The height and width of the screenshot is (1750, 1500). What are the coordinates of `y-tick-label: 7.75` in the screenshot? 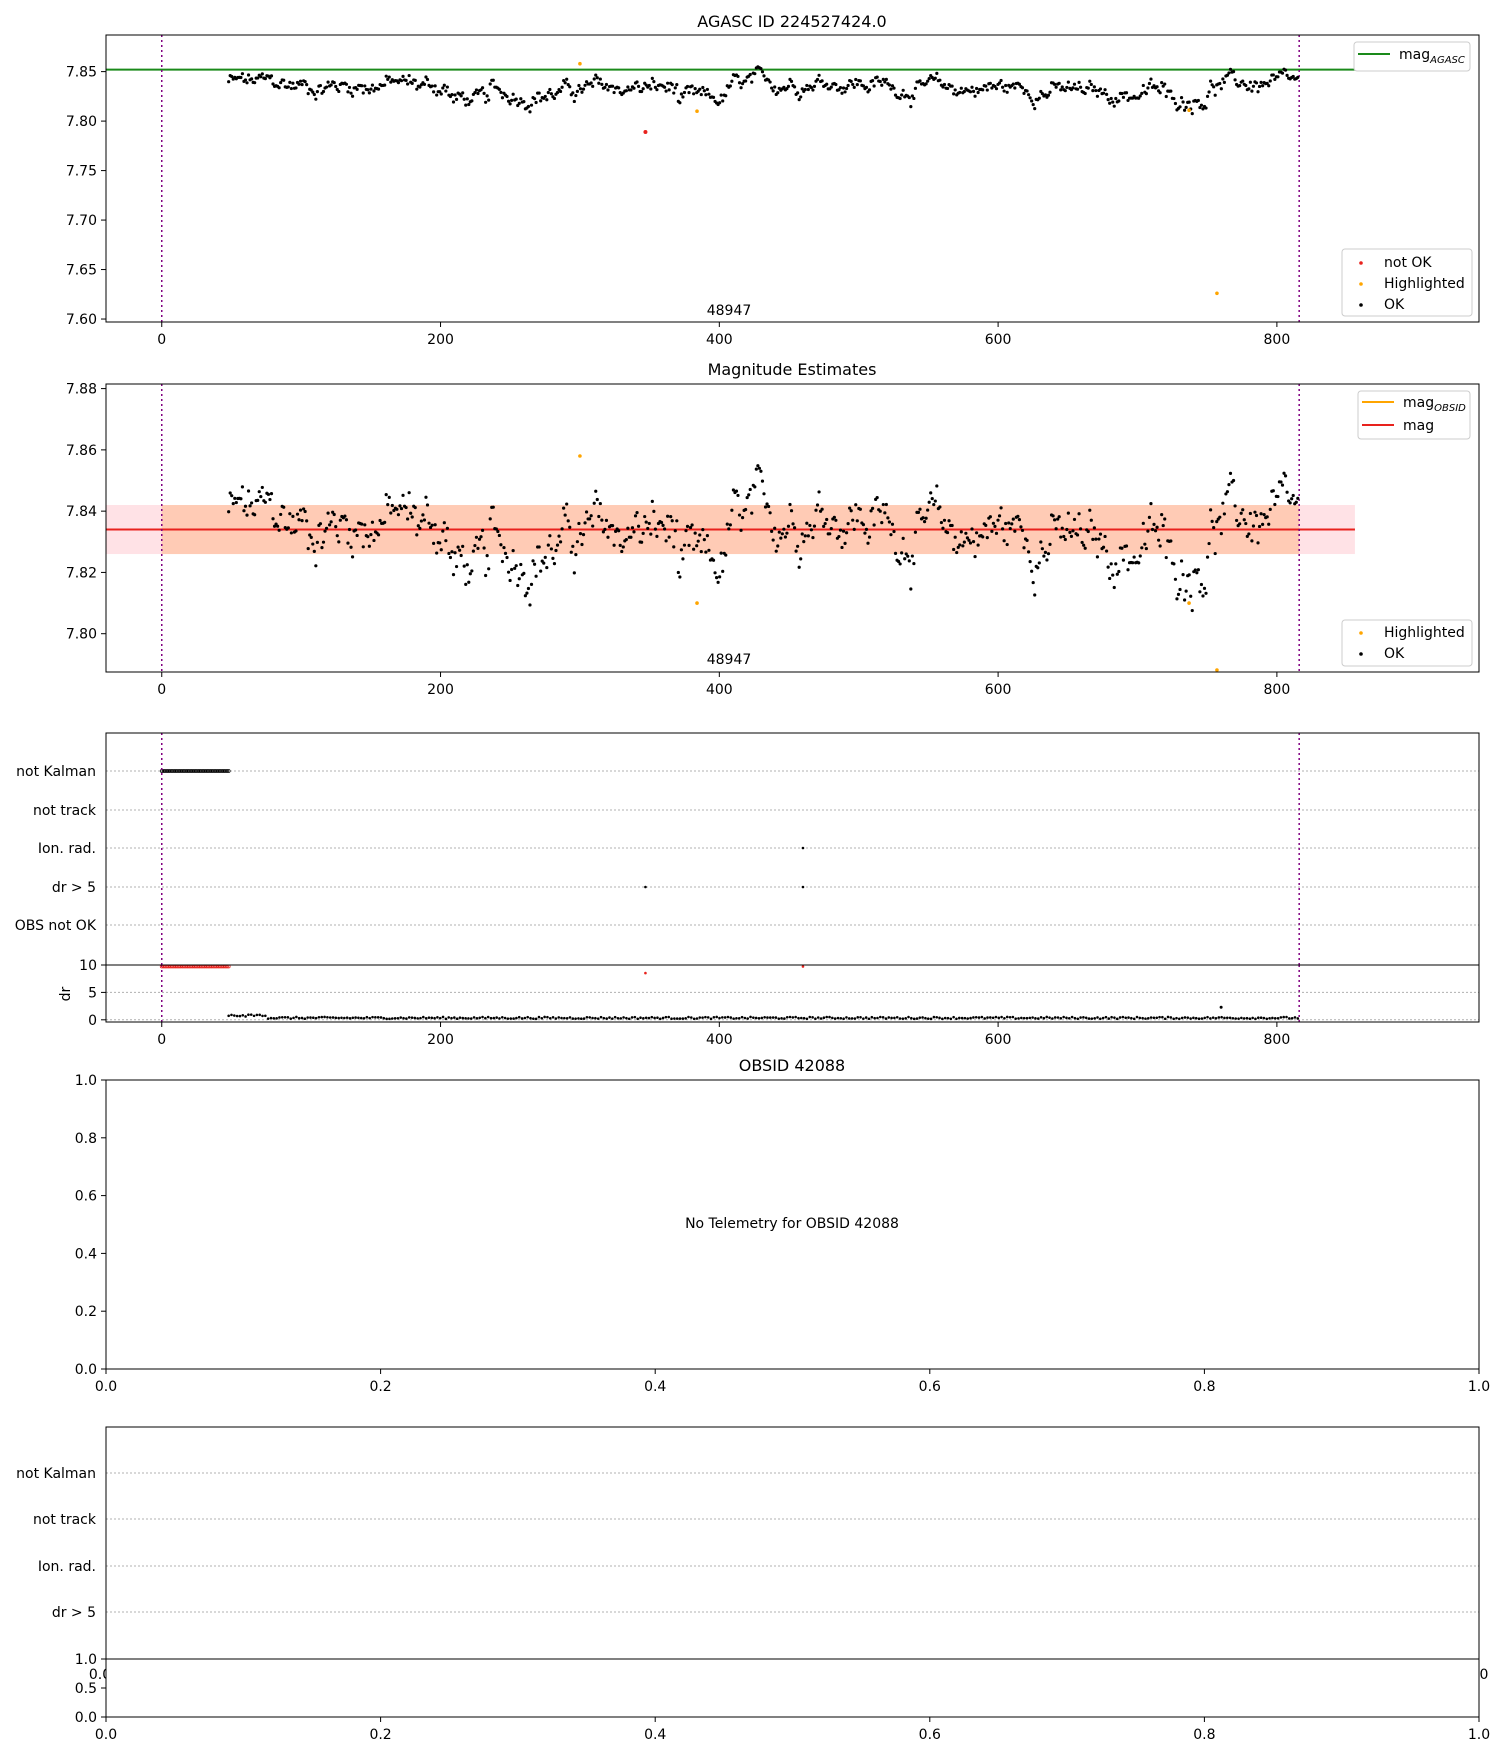 It's located at (81, 172).